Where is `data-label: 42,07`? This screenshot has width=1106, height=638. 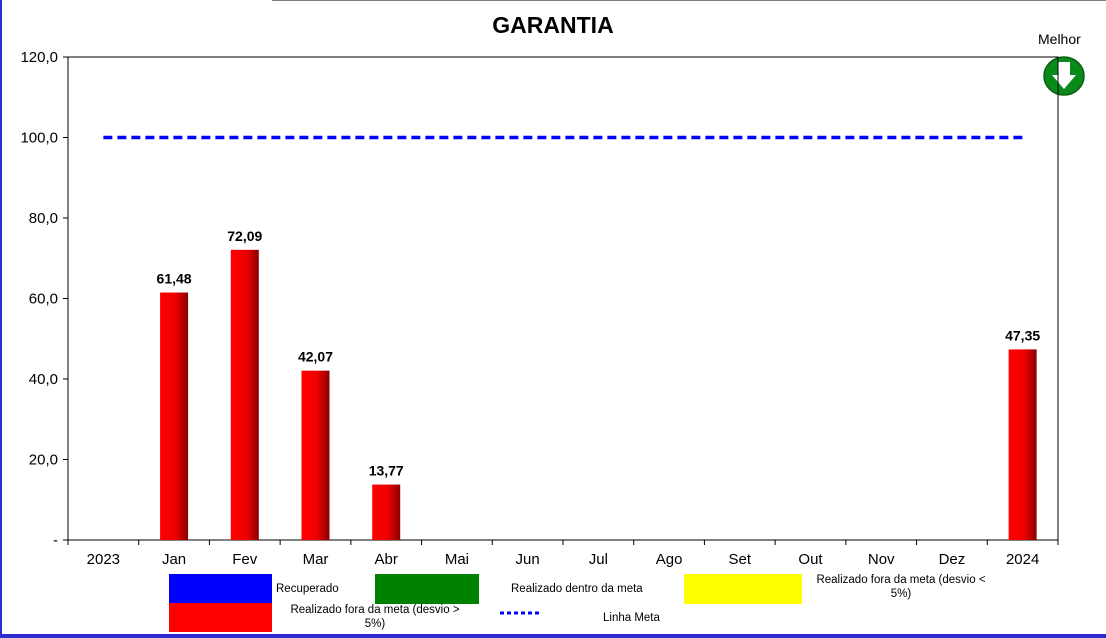 data-label: 42,07 is located at coordinates (315, 357).